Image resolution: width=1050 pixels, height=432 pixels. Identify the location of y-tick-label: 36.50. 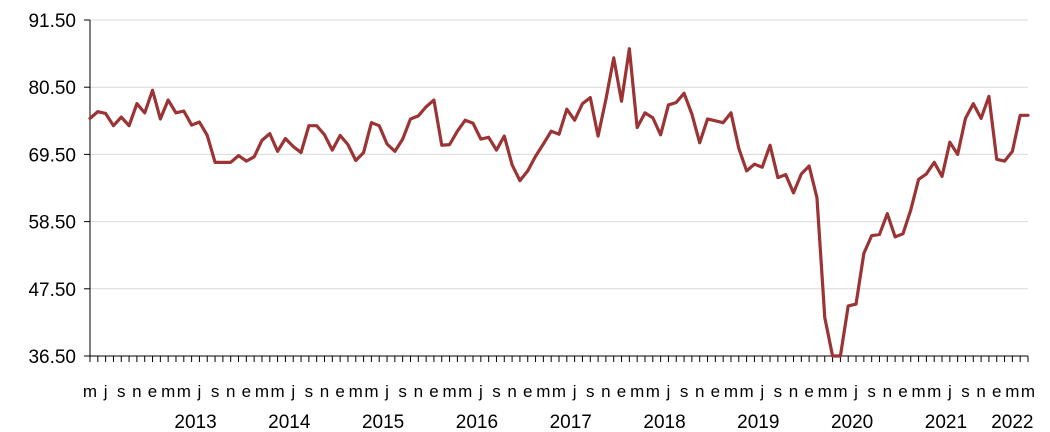
(52, 357).